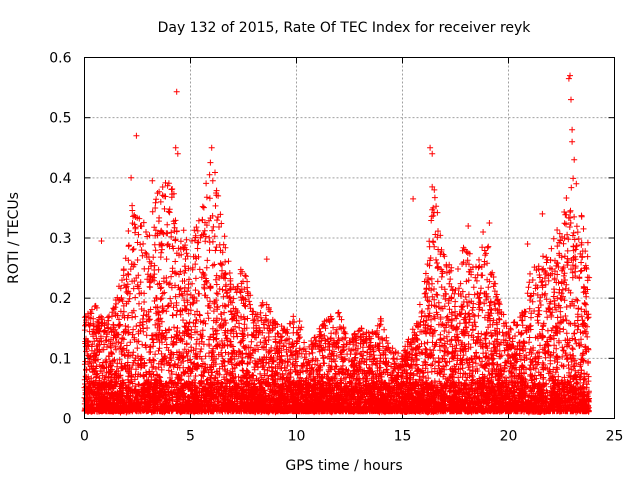  I want to click on x-tick-label: 10, so click(297, 437).